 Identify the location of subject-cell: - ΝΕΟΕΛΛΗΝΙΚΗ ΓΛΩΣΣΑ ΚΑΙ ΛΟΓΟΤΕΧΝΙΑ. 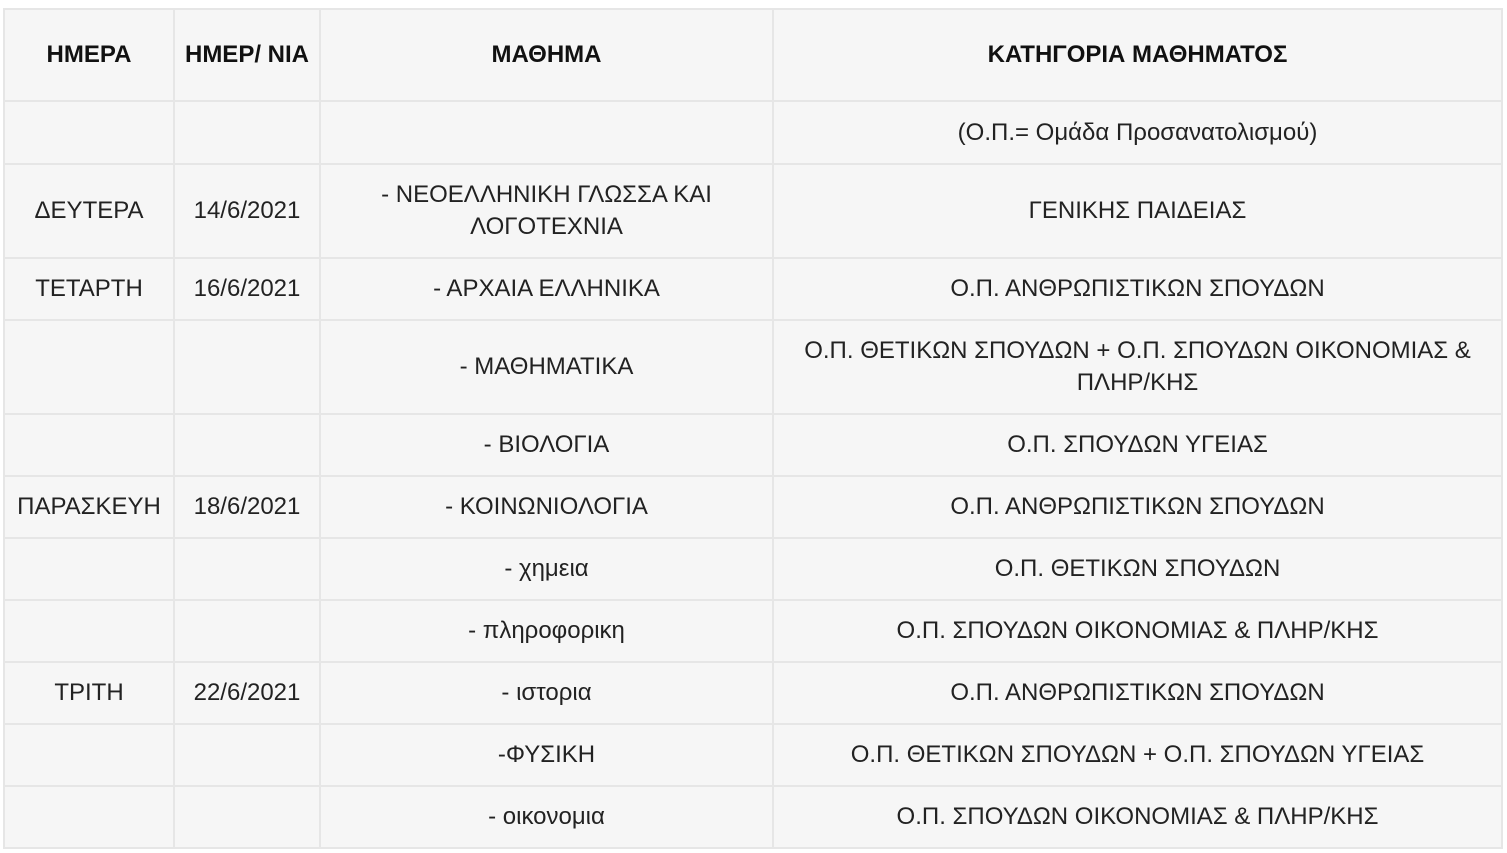
(546, 211).